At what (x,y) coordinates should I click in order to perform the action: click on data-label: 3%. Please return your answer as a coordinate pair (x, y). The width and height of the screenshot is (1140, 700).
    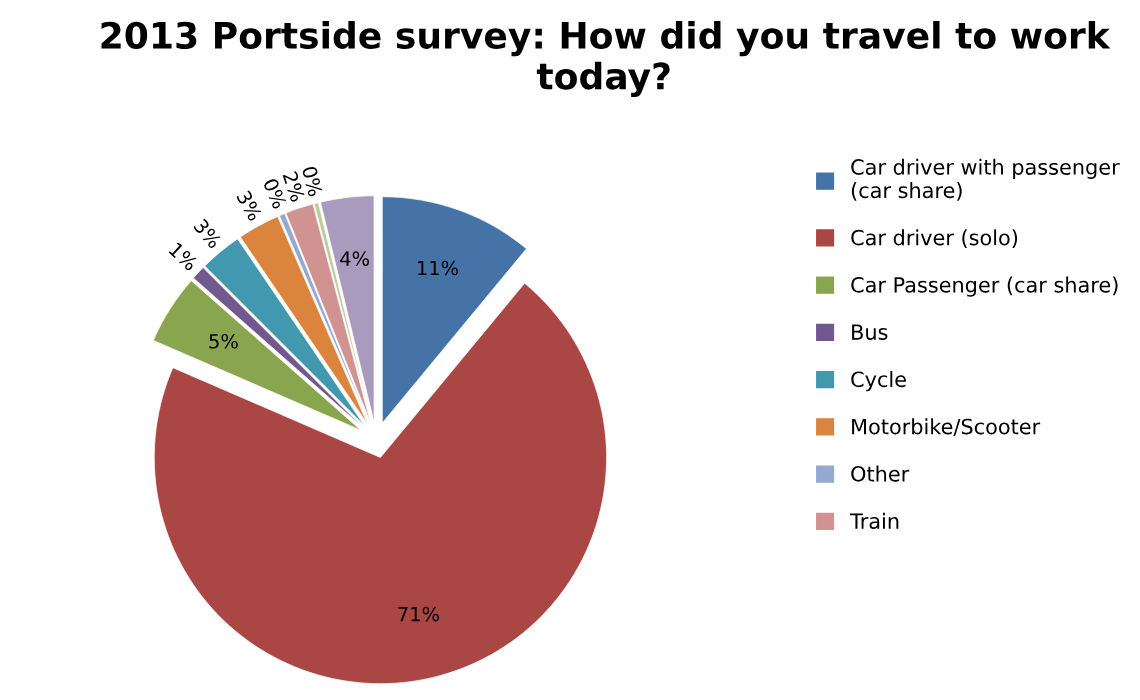
    Looking at the image, I should click on (249, 205).